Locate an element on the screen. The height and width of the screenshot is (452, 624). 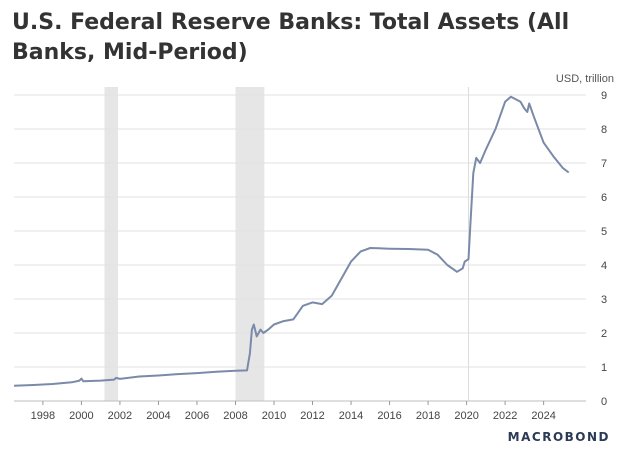
macrobond-logo: MACROBOND is located at coordinates (558, 437).